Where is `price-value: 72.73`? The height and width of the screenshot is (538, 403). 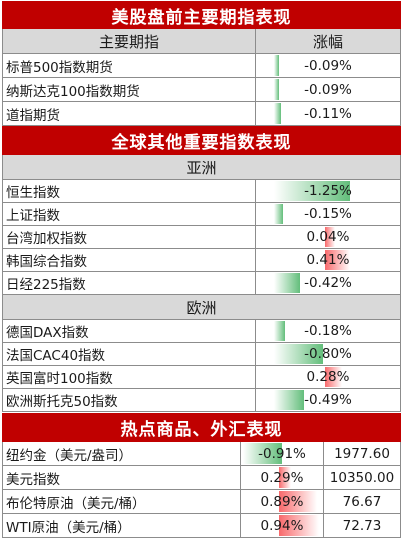 price-value: 72.73 is located at coordinates (362, 525).